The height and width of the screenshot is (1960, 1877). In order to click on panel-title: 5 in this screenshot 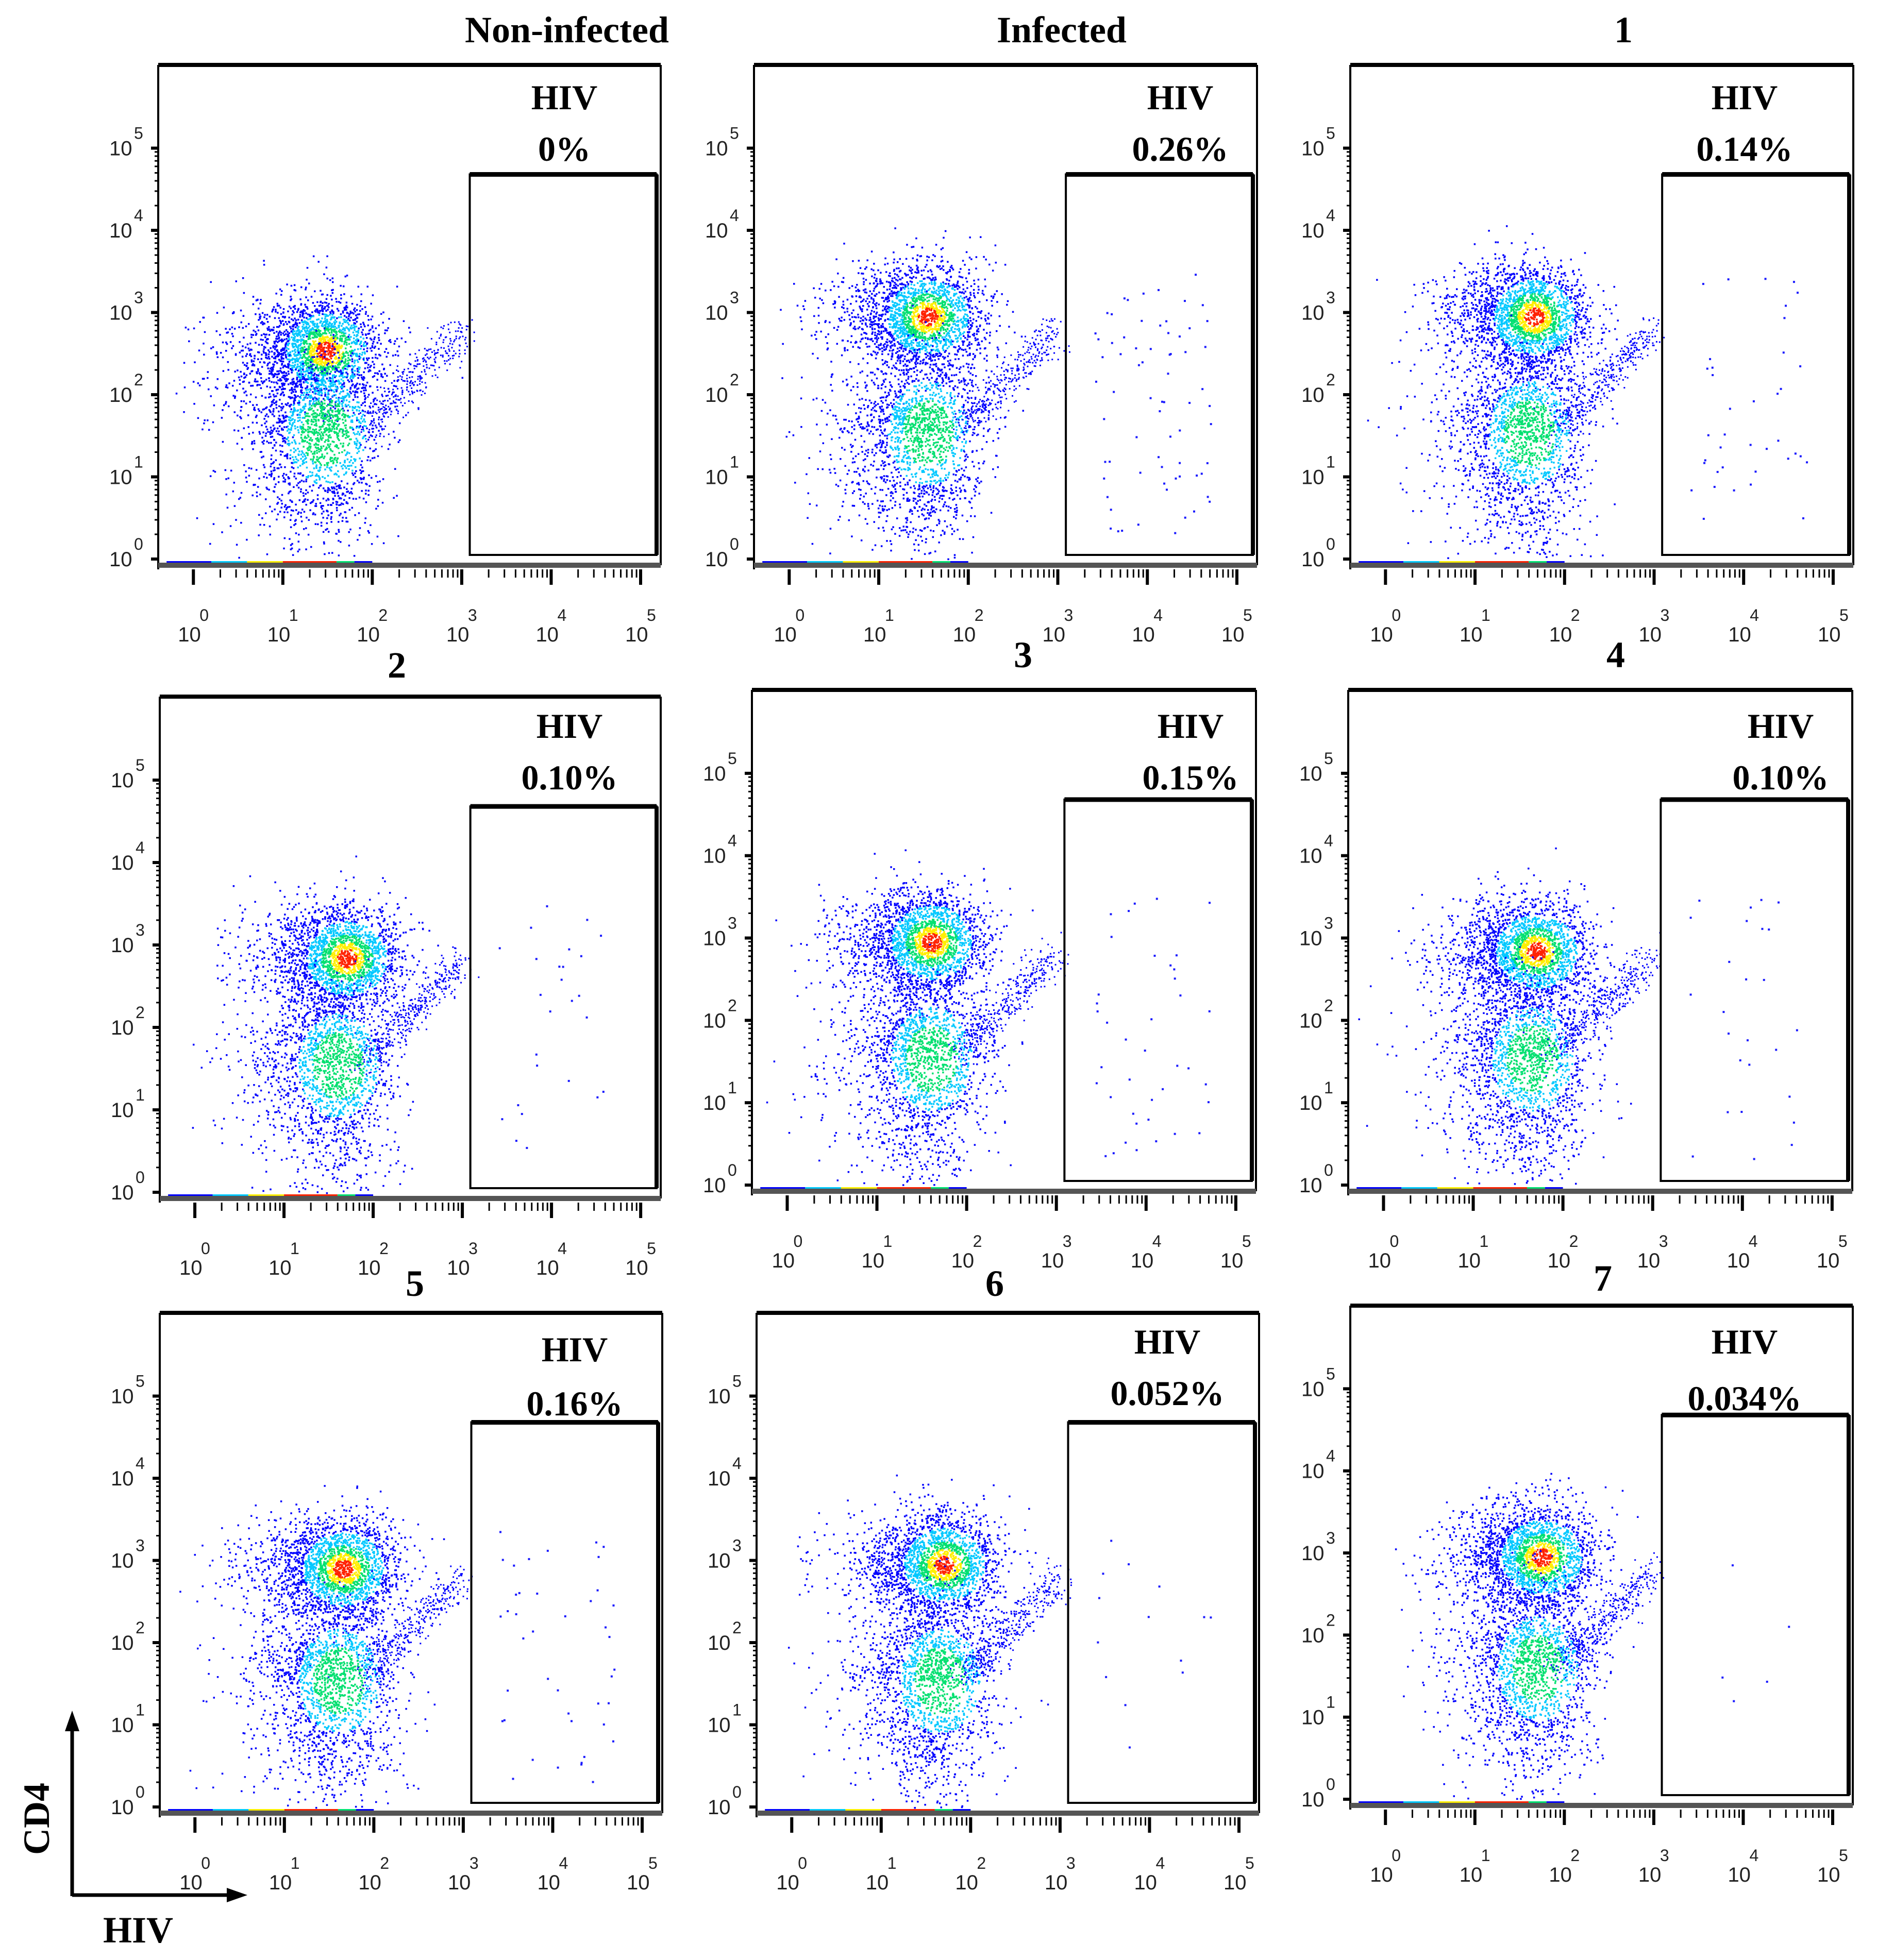, I will do `click(415, 1283)`.